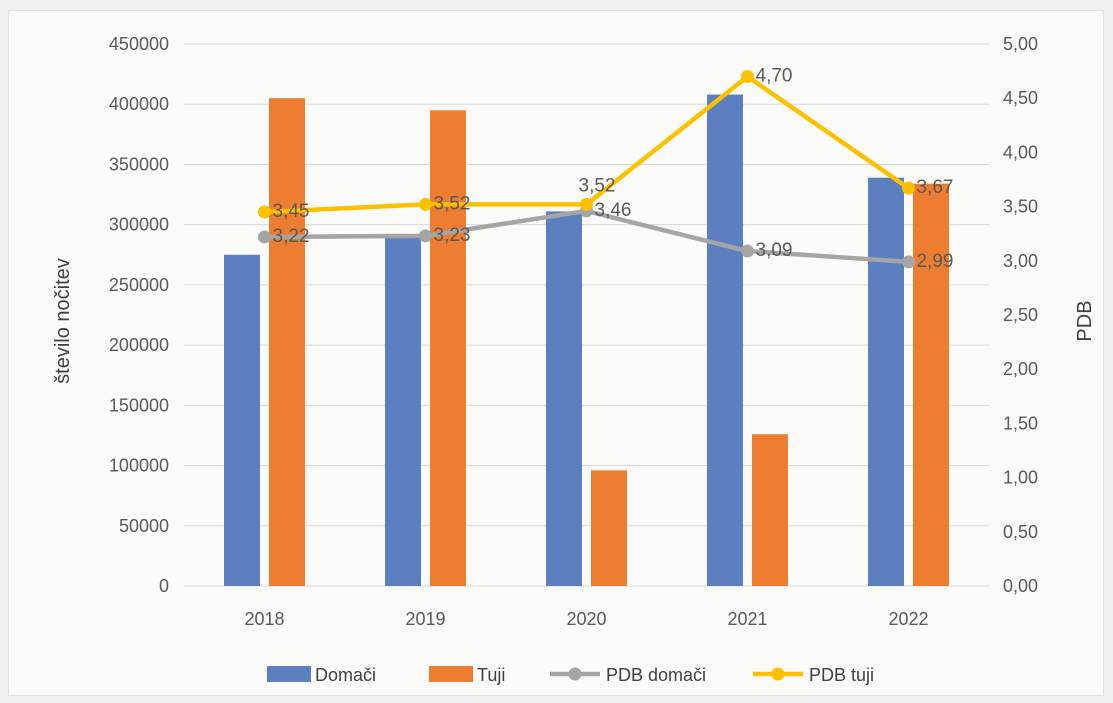  I want to click on data-label: 3,23, so click(452, 235).